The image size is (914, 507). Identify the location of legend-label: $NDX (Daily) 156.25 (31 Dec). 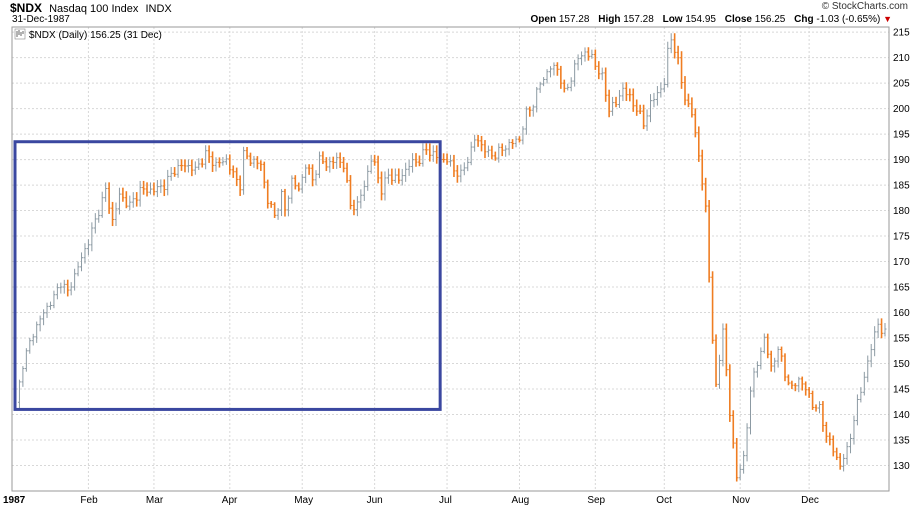
(95, 35).